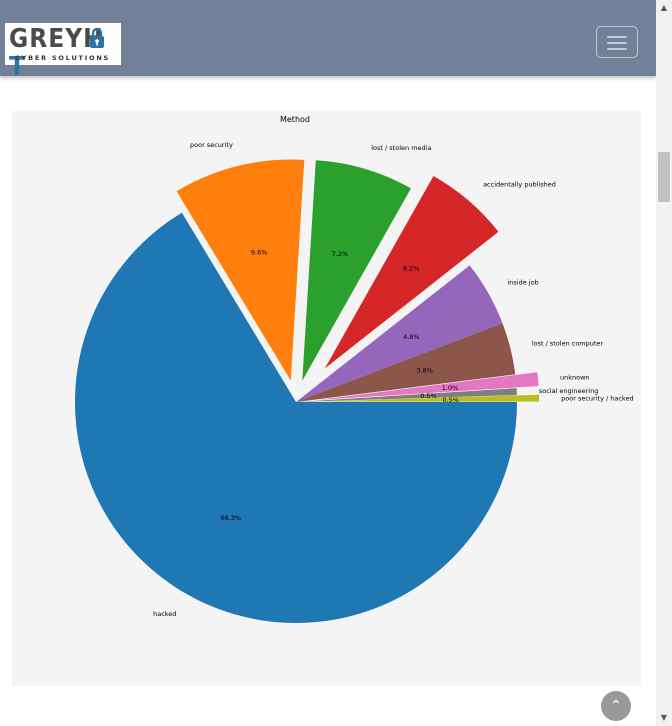 This screenshot has height=726, width=672. What do you see at coordinates (240, 270) in the screenshot?
I see `pie-slice-poor-security` at bounding box center [240, 270].